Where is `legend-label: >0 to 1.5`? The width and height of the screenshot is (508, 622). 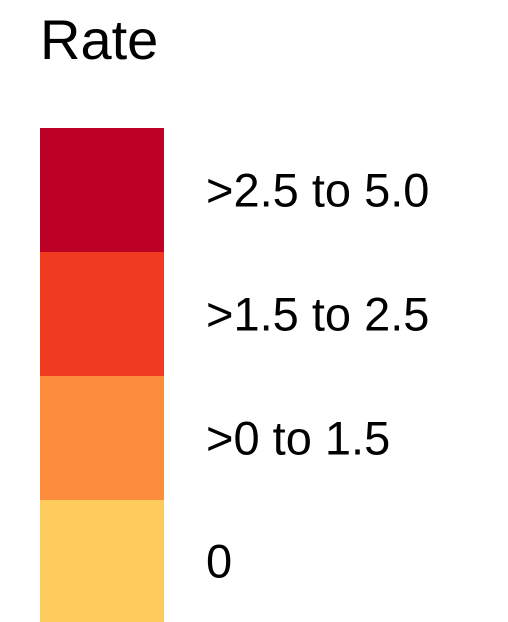 legend-label: >0 to 1.5 is located at coordinates (298, 438).